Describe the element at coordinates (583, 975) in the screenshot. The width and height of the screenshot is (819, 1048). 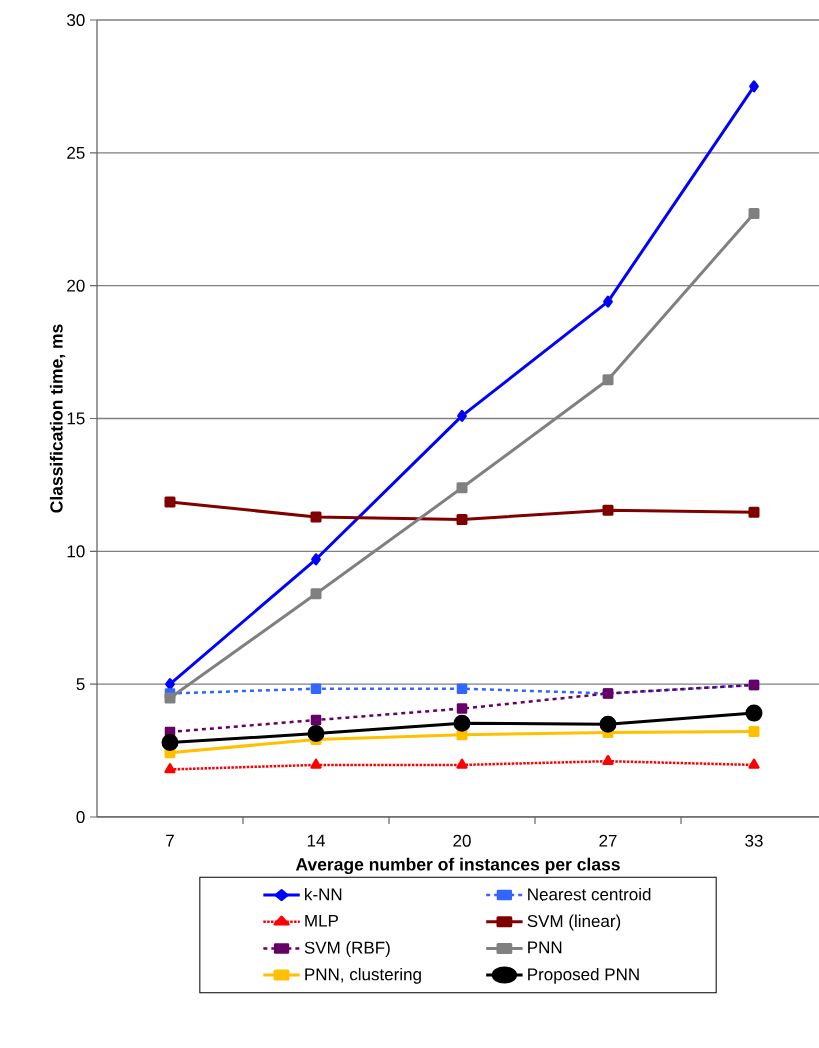
I see `legend-label: Proposed PNN` at that location.